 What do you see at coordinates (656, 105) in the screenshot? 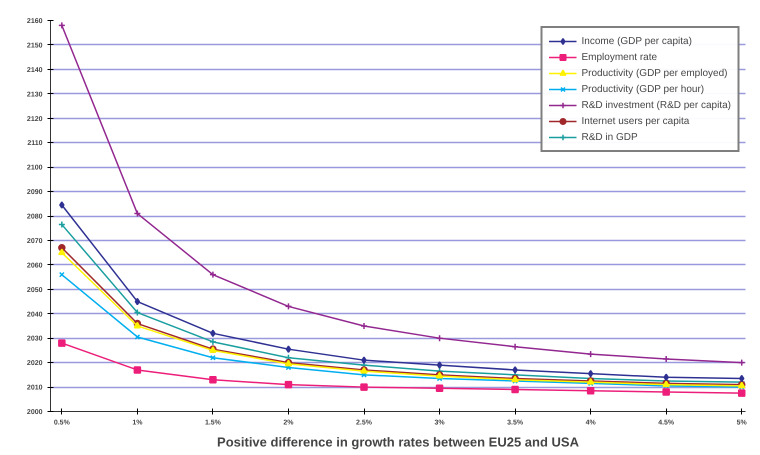
I see `legend-label: R&D investment (R&D per capita)` at bounding box center [656, 105].